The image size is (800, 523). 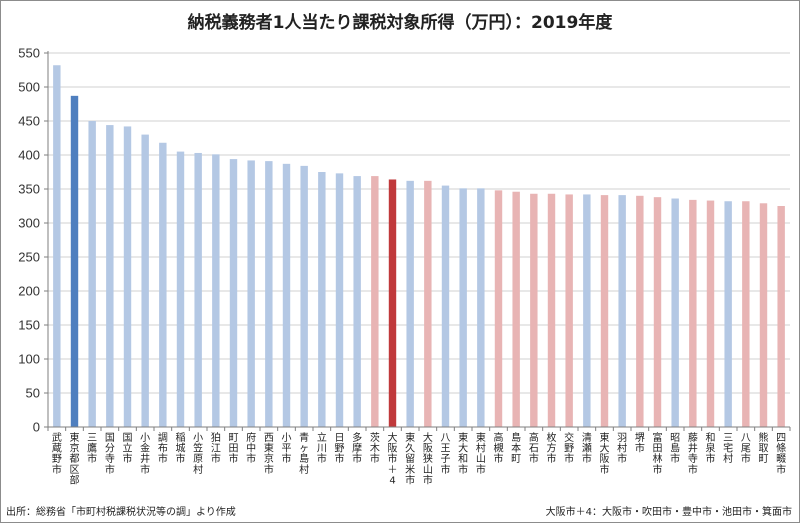 What do you see at coordinates (463, 453) in the screenshot?
I see `x-category-label: 東大和市` at bounding box center [463, 453].